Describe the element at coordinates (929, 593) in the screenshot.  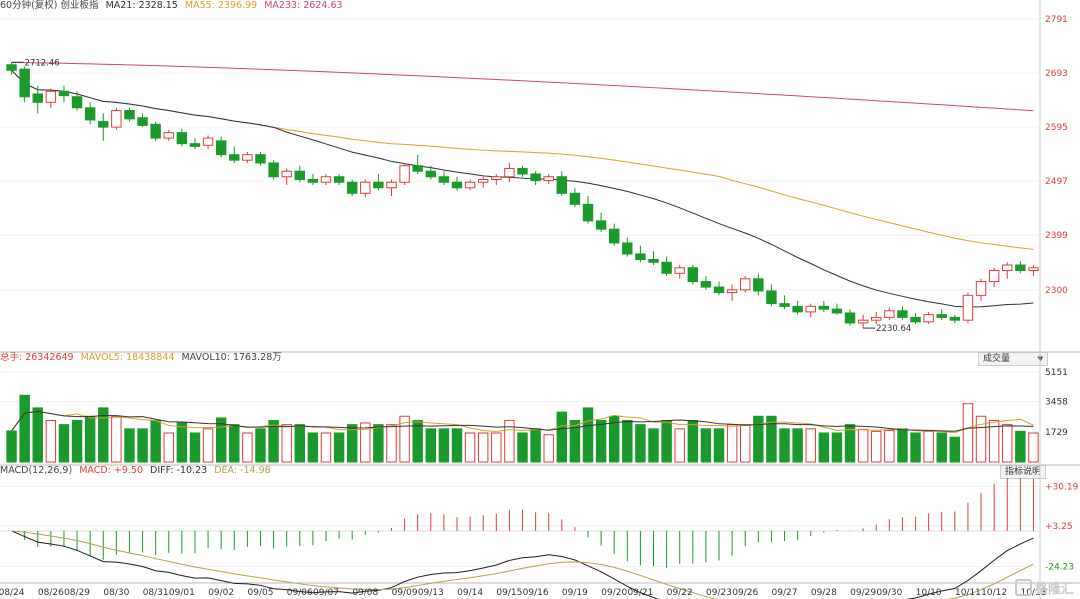
I see `date-axis-tick: 10/10` at that location.